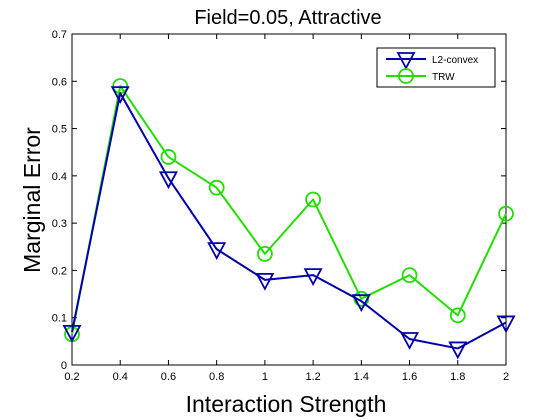 Image resolution: width=560 pixels, height=420 pixels. What do you see at coordinates (168, 377) in the screenshot?
I see `x-tick-label: 0.6` at bounding box center [168, 377].